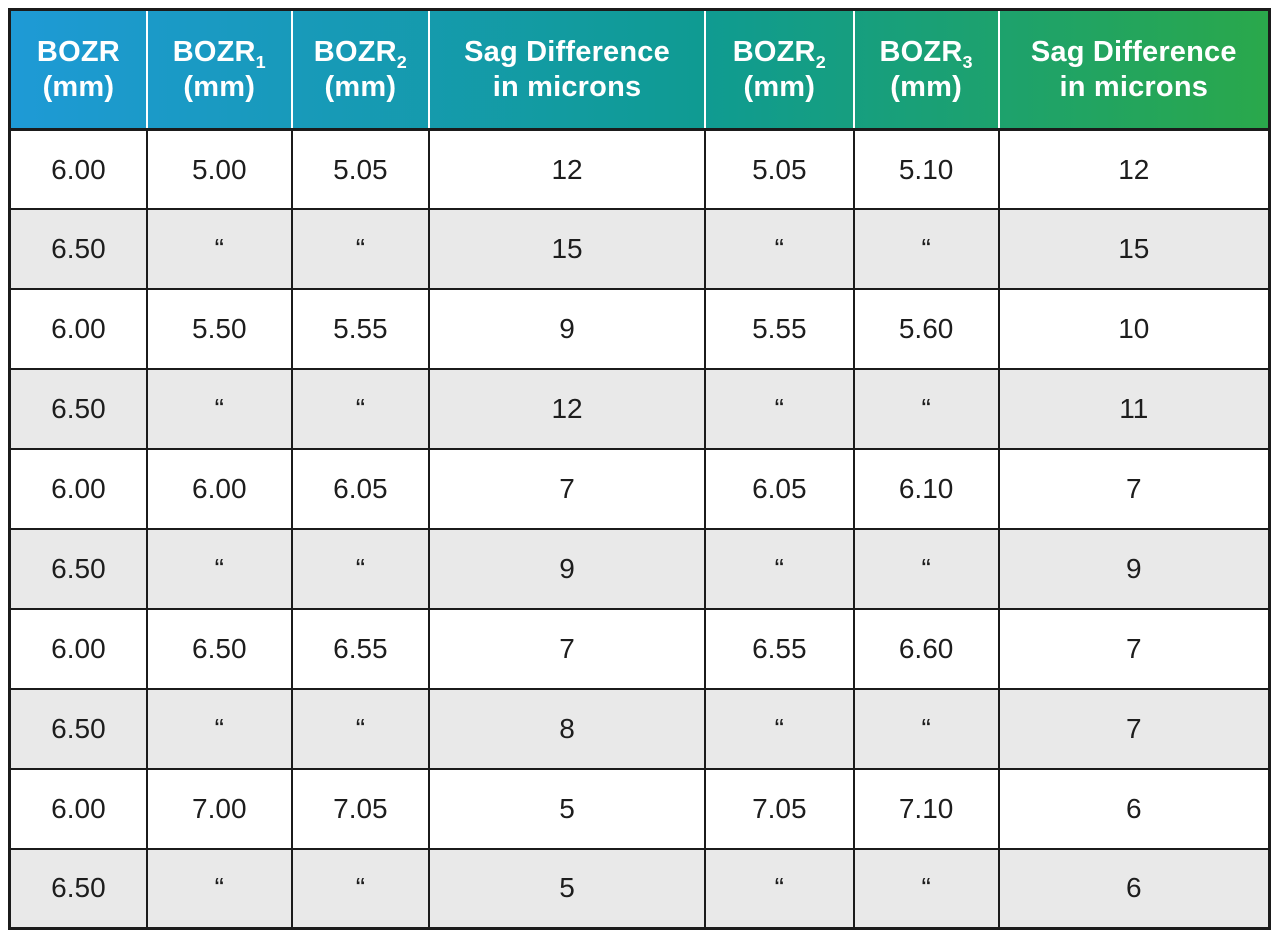 The height and width of the screenshot is (940, 1280). What do you see at coordinates (219, 329) in the screenshot?
I see `table-cell: 5.50` at bounding box center [219, 329].